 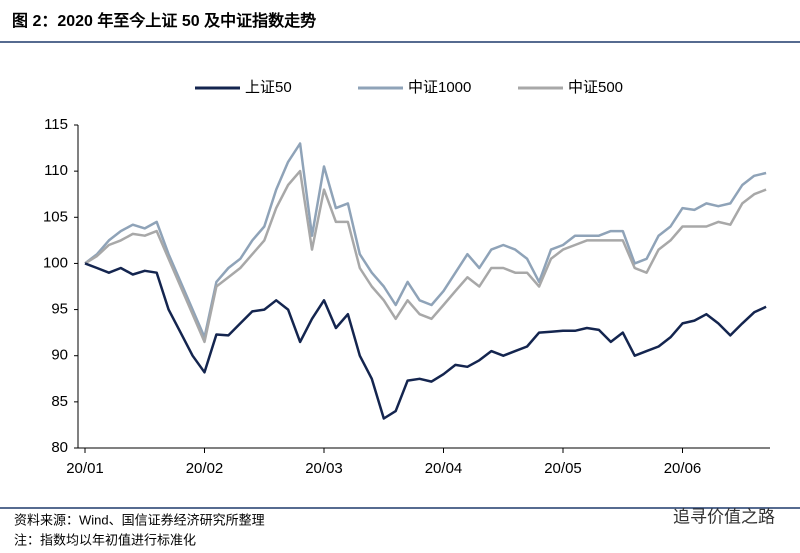 What do you see at coordinates (59, 355) in the screenshot?
I see `y-tick-label: 90` at bounding box center [59, 355].